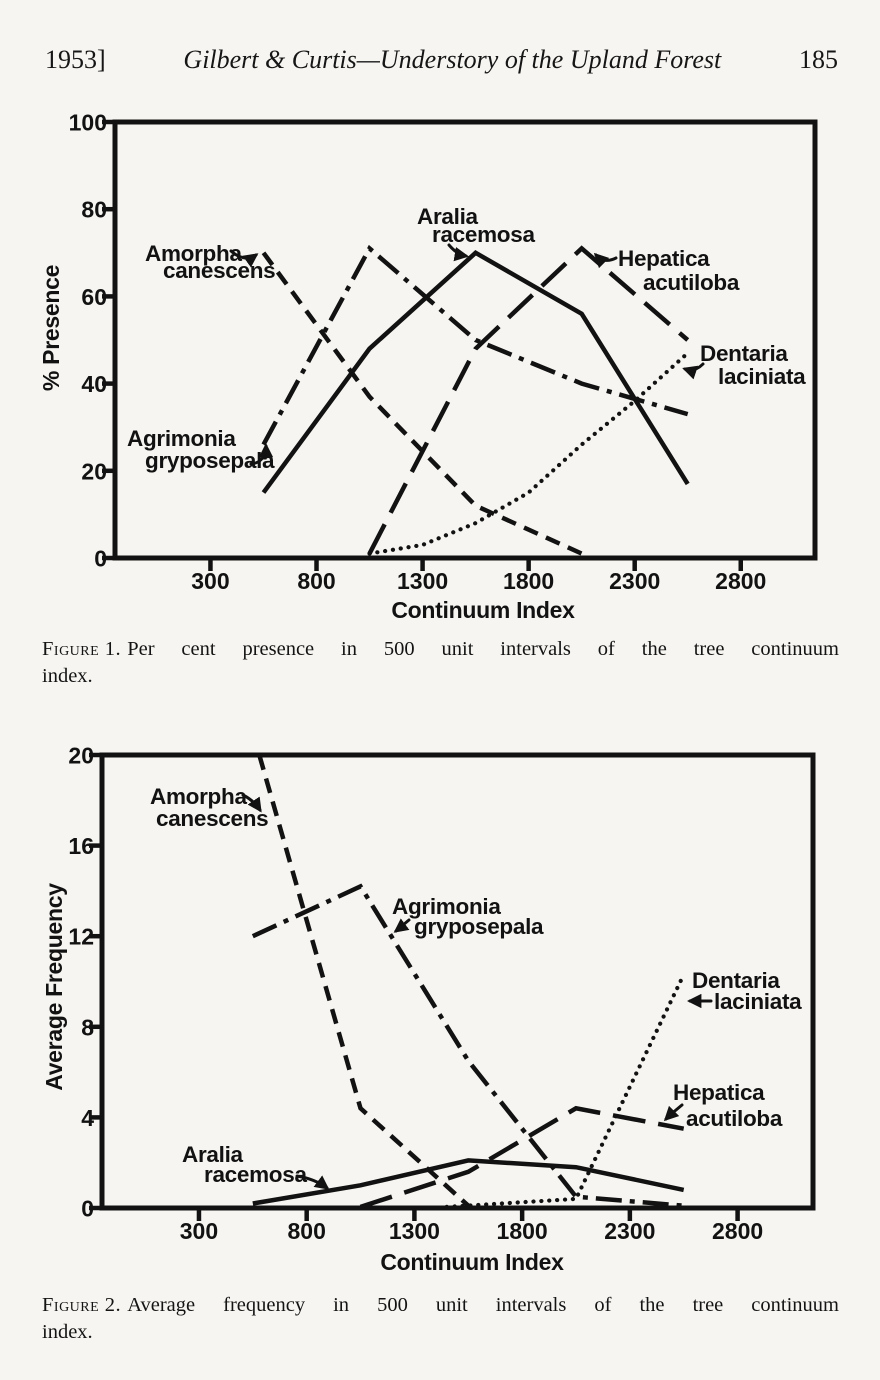 This screenshot has width=880, height=1380. What do you see at coordinates (181, 438) in the screenshot?
I see `figure1-label-agrimonia-gryposepala: Agrimonia` at bounding box center [181, 438].